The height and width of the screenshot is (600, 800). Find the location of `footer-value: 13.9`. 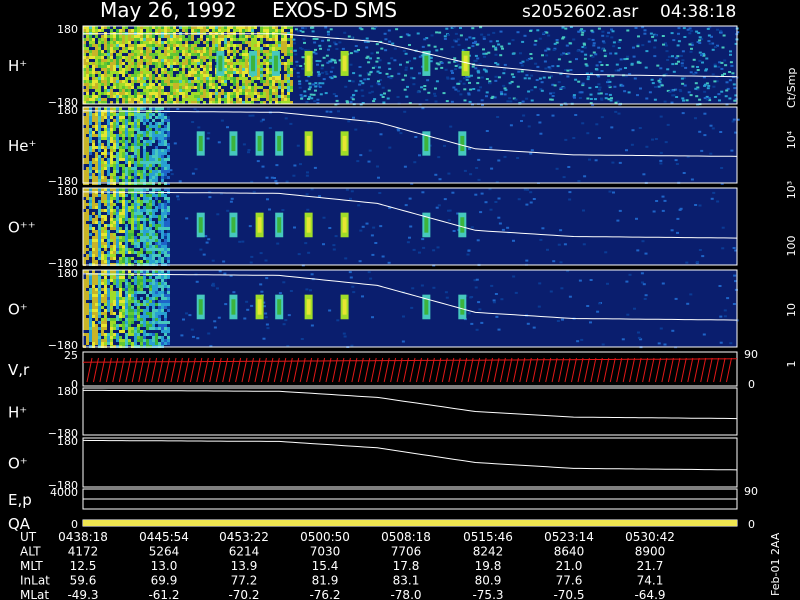

footer-value: 13.9 is located at coordinates (244, 566).